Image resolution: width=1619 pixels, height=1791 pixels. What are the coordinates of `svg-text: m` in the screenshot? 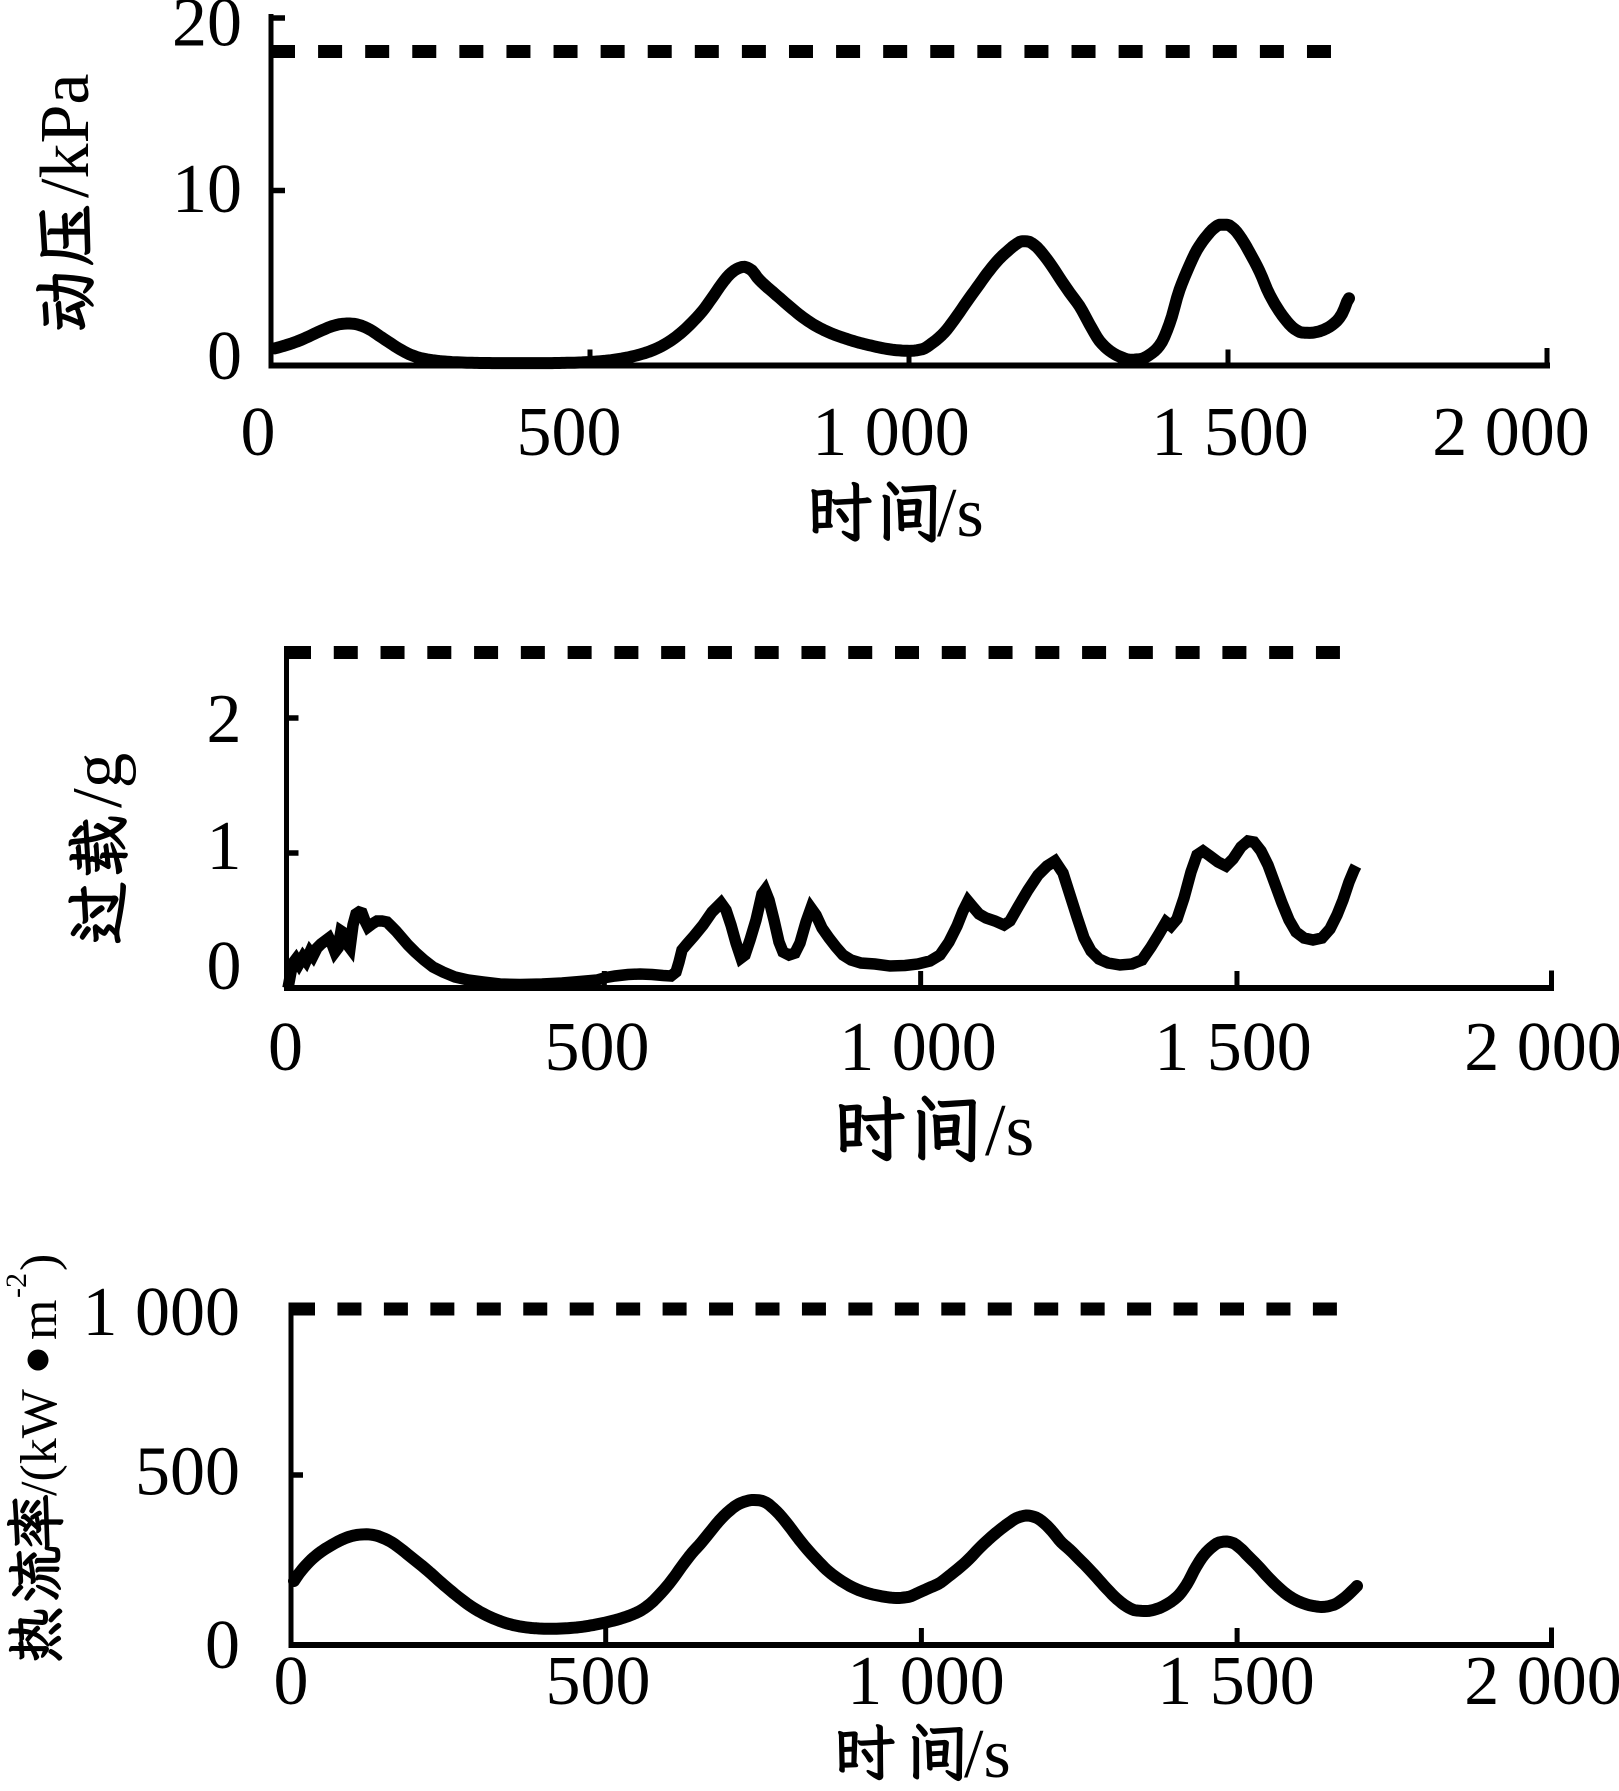 It's located at (39, 1320).